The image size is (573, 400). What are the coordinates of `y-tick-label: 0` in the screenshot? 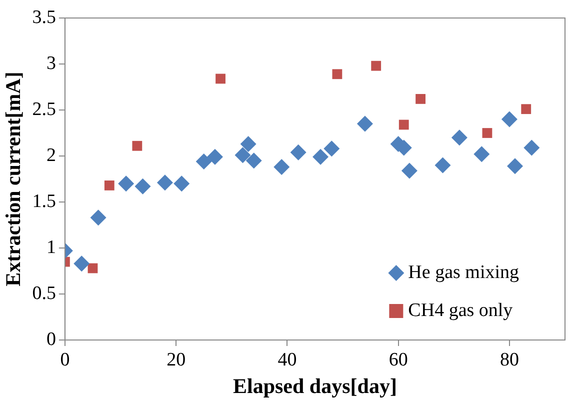 It's located at (51, 339).